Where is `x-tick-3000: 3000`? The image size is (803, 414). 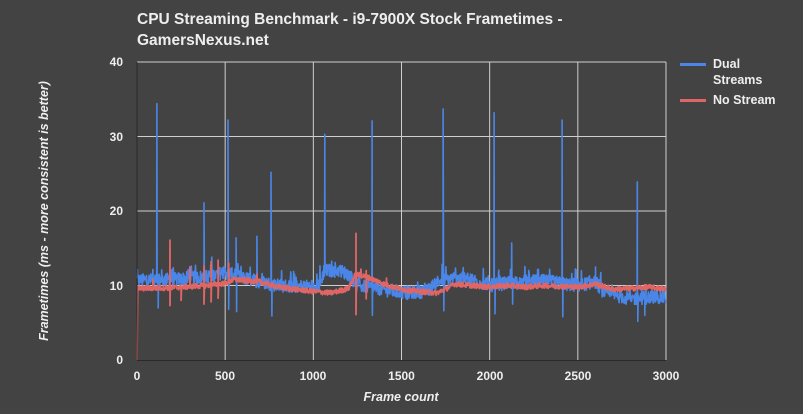
x-tick-3000: 3000 is located at coordinates (666, 376).